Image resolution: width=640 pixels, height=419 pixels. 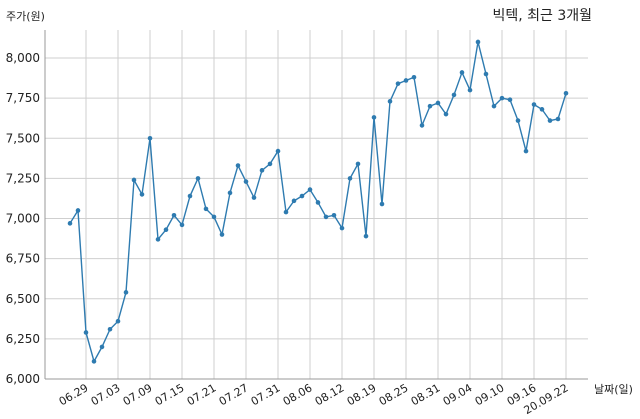 I want to click on y-tick-label: 6,250, so click(x=23, y=339).